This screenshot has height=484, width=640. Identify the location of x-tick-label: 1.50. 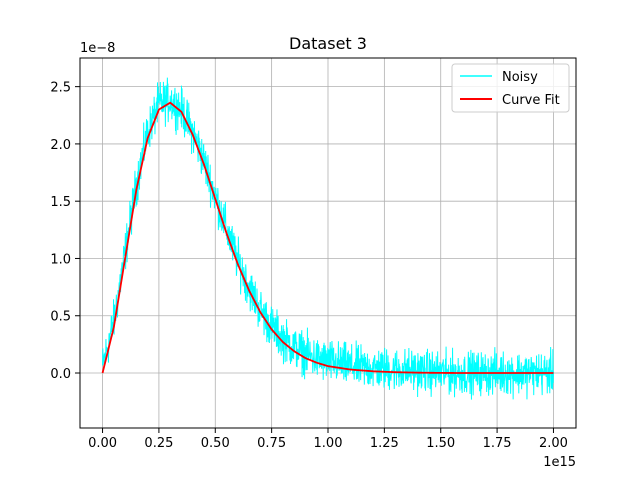
(440, 443).